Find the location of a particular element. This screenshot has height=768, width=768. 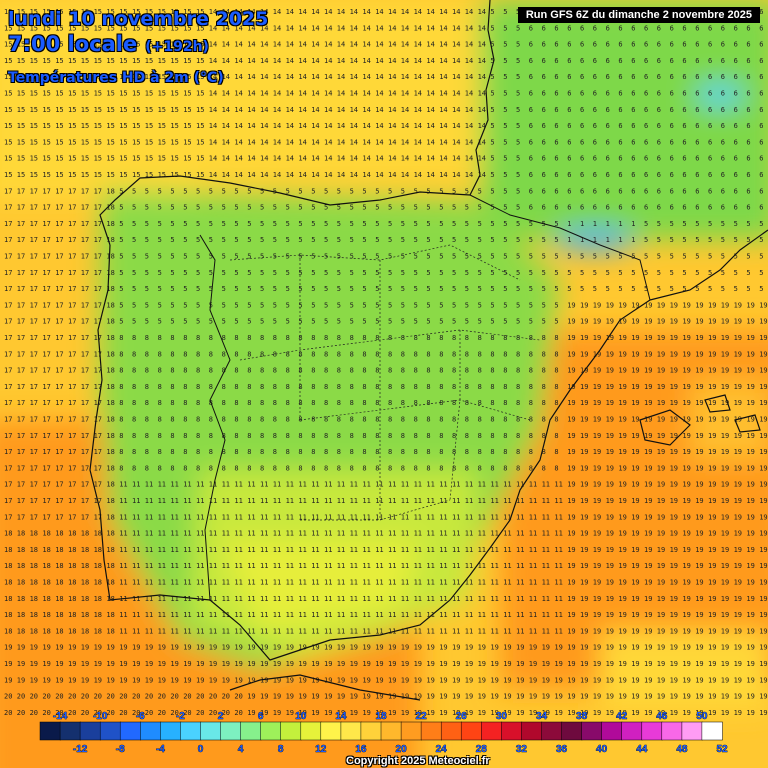

svg-text: 1 is located at coordinates (582, 240).